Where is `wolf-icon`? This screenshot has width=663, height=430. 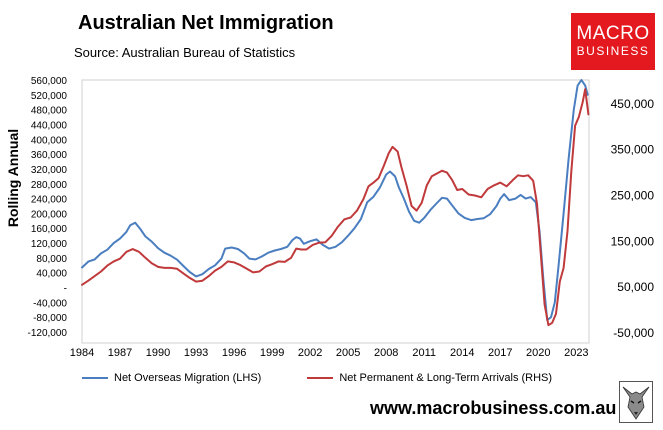 wolf-icon is located at coordinates (636, 402).